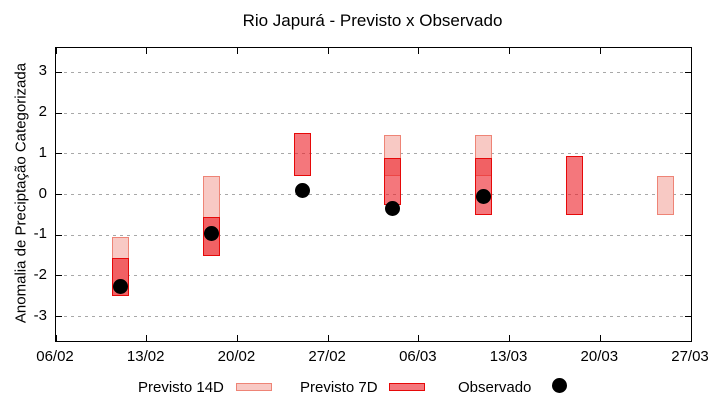  What do you see at coordinates (559, 385) in the screenshot?
I see `legend-observed-dot-icon` at bounding box center [559, 385].